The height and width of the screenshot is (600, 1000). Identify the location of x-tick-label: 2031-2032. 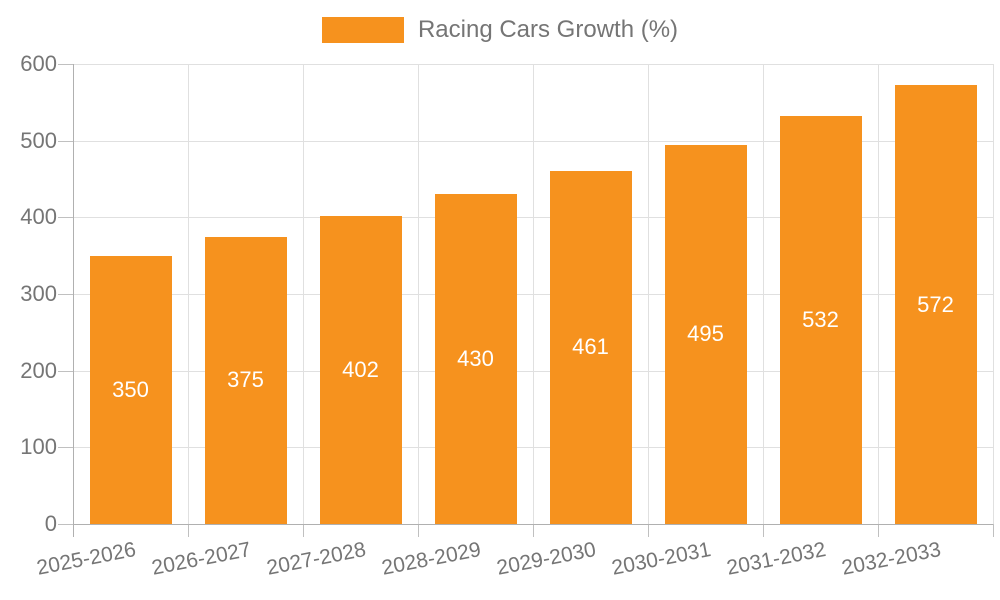
(776, 559).